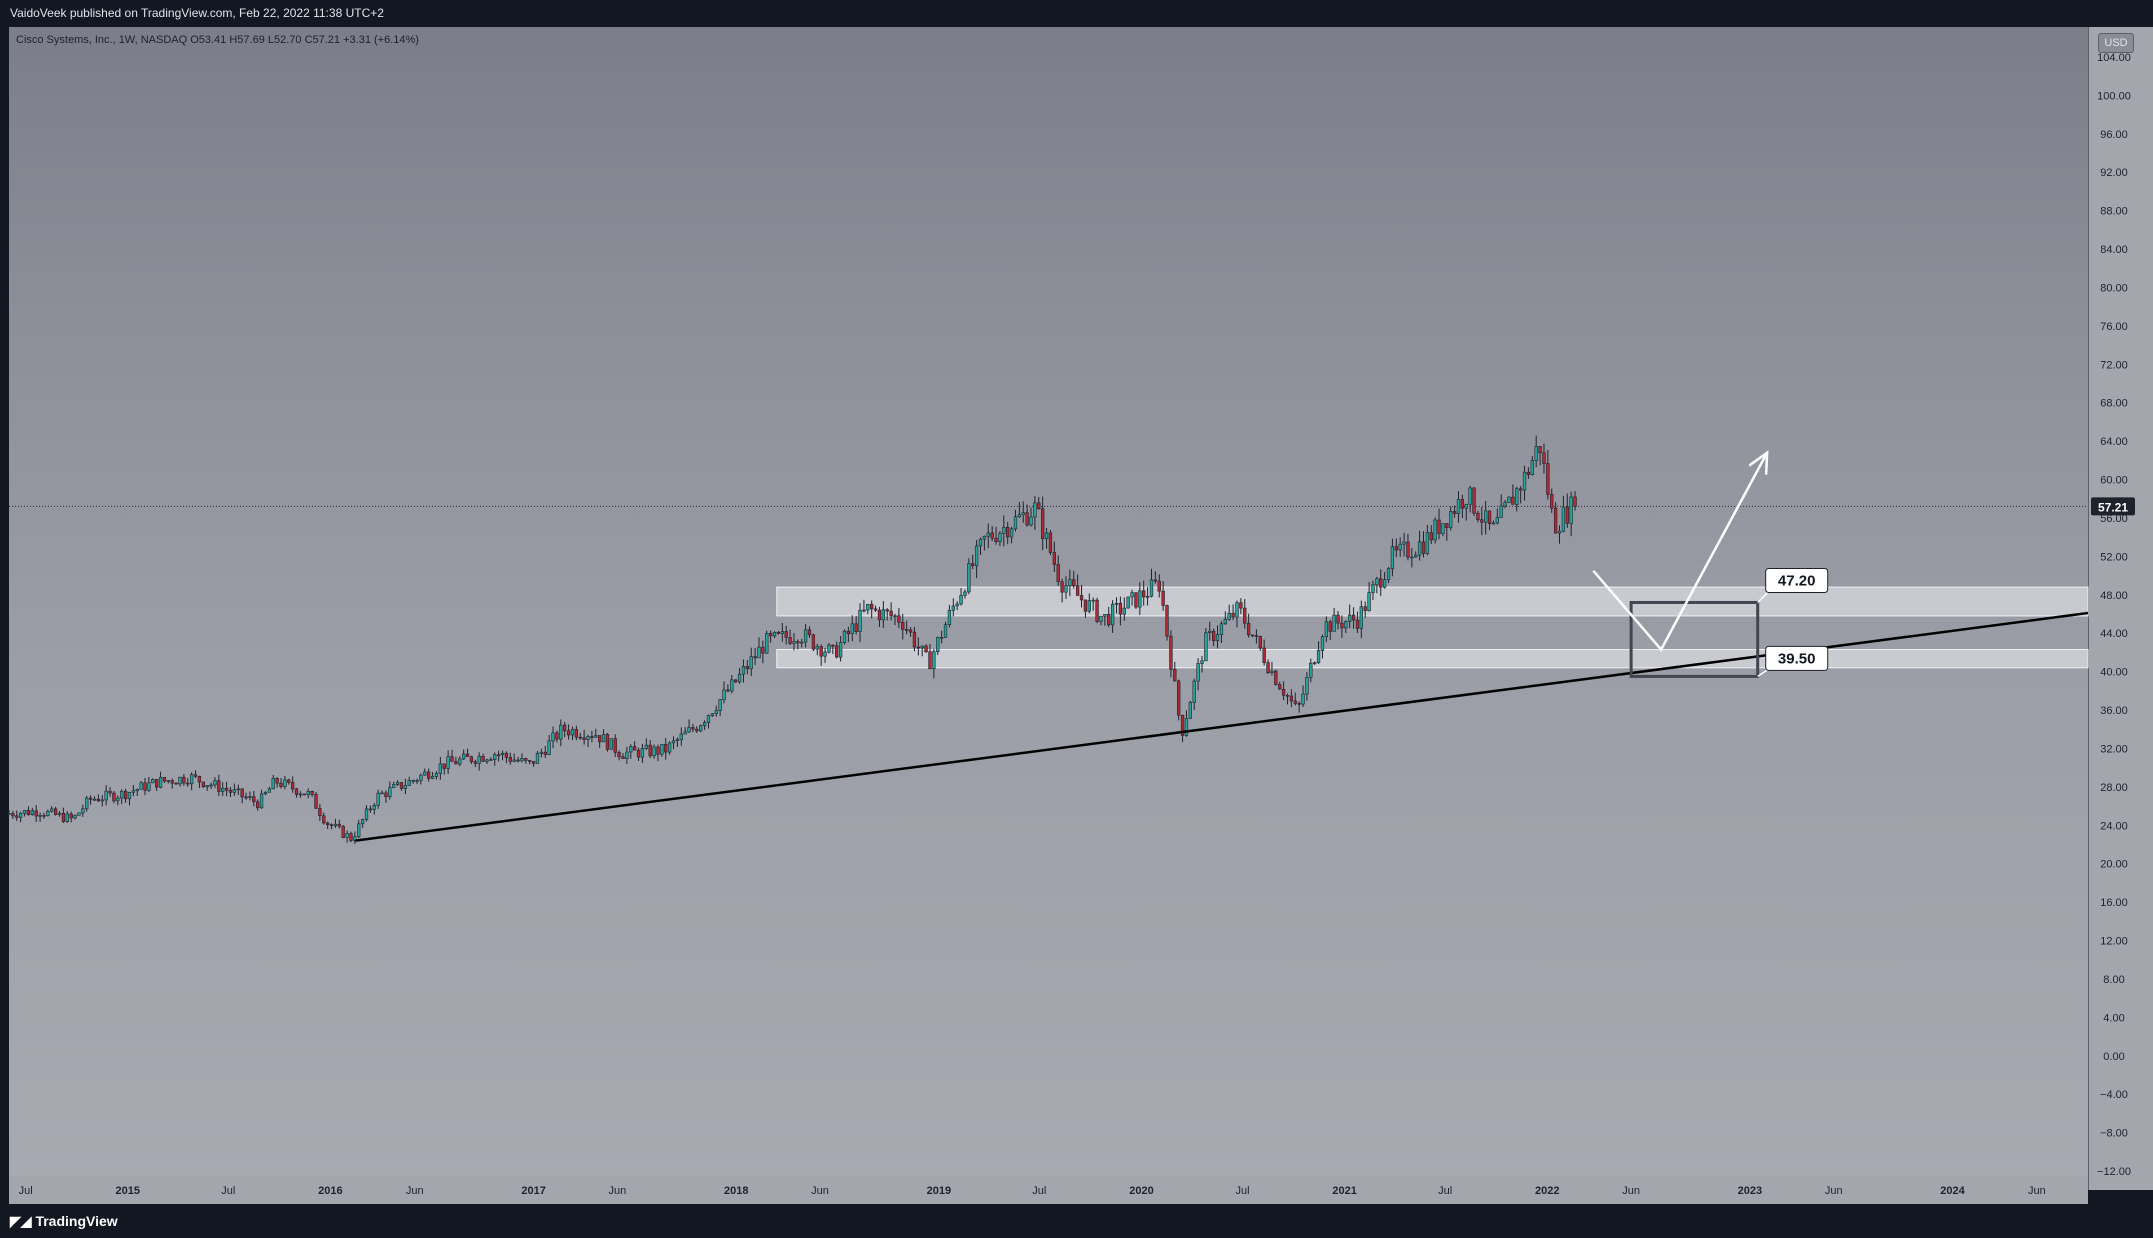  I want to click on price-axis, so click(2120, 608).